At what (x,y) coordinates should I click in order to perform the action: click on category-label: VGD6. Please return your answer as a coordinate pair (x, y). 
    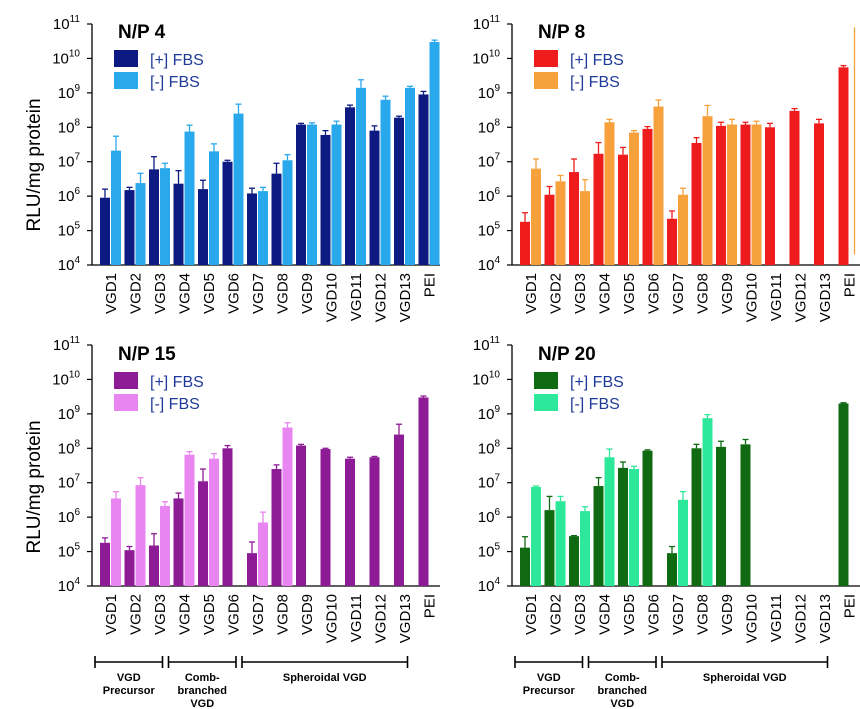
    Looking at the image, I should click on (234, 614).